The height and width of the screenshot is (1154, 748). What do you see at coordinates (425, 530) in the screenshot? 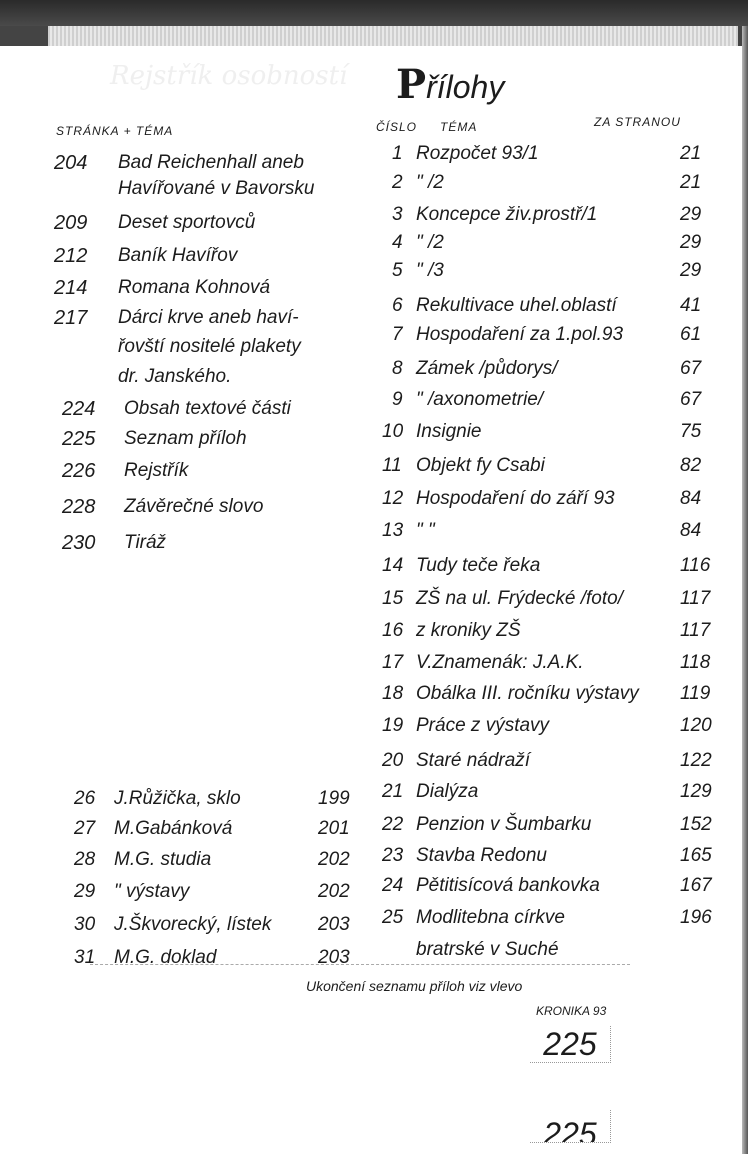
I see `attachment-topic: " "` at bounding box center [425, 530].